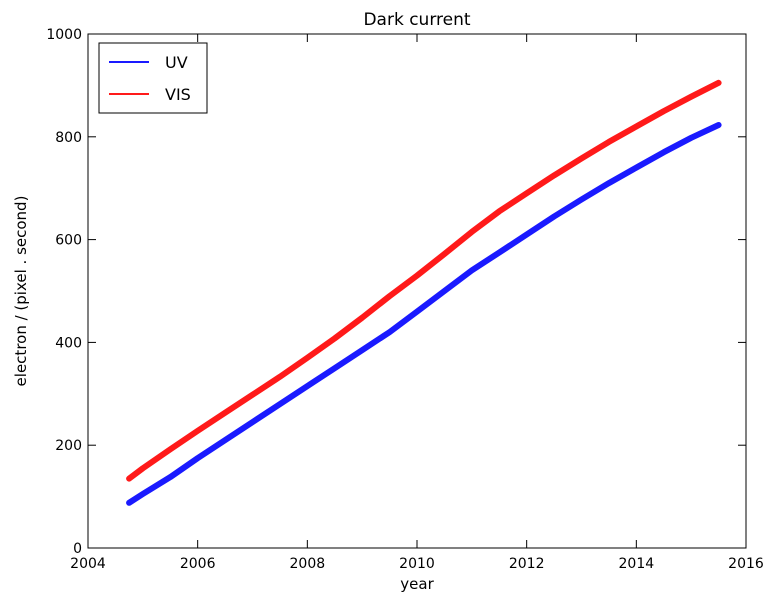  What do you see at coordinates (77, 549) in the screenshot?
I see `y-tick-label: 0` at bounding box center [77, 549].